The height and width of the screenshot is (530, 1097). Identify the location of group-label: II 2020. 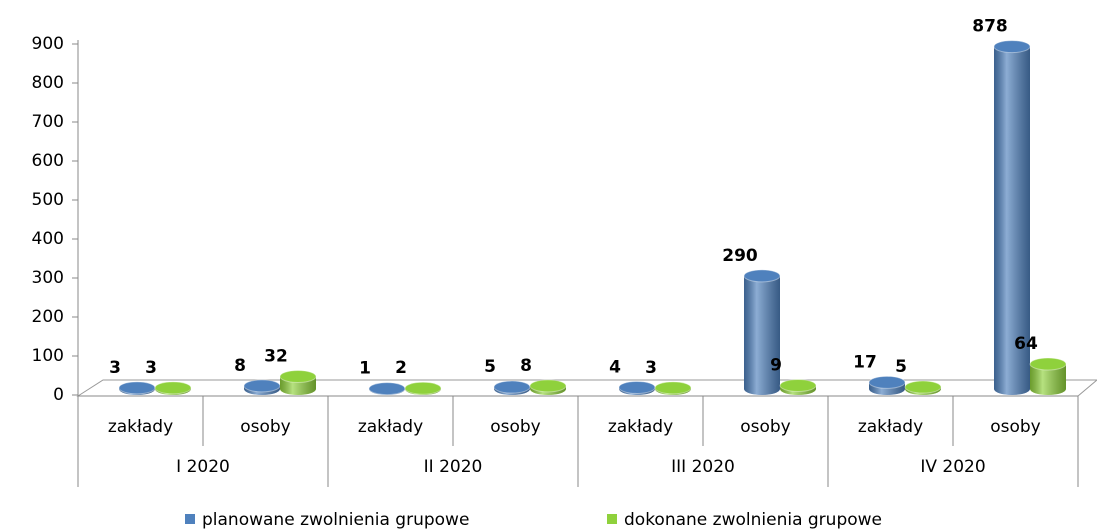
(453, 467).